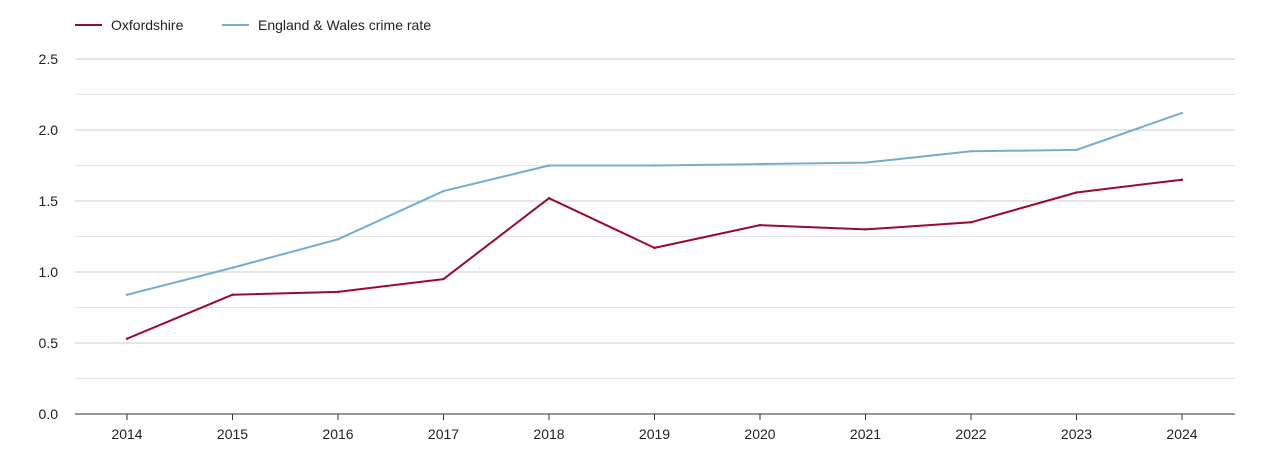 The width and height of the screenshot is (1270, 450). I want to click on y-tick-label: 0.5, so click(49, 343).